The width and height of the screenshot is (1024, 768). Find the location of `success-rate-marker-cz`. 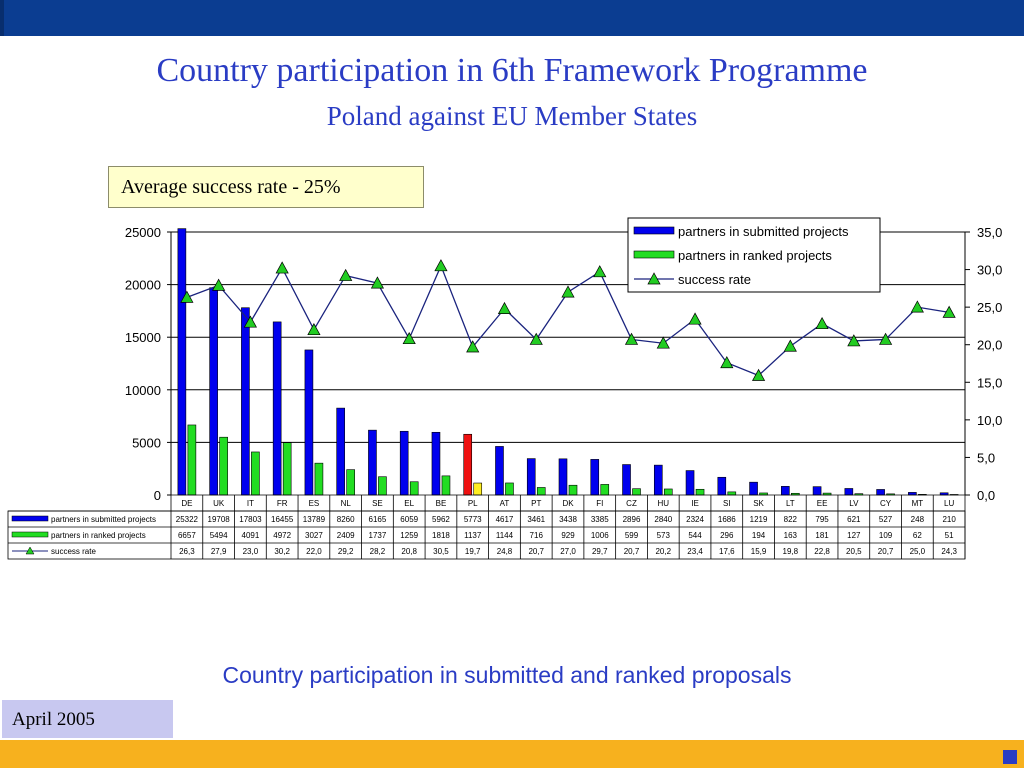

success-rate-marker-cz is located at coordinates (631, 338).